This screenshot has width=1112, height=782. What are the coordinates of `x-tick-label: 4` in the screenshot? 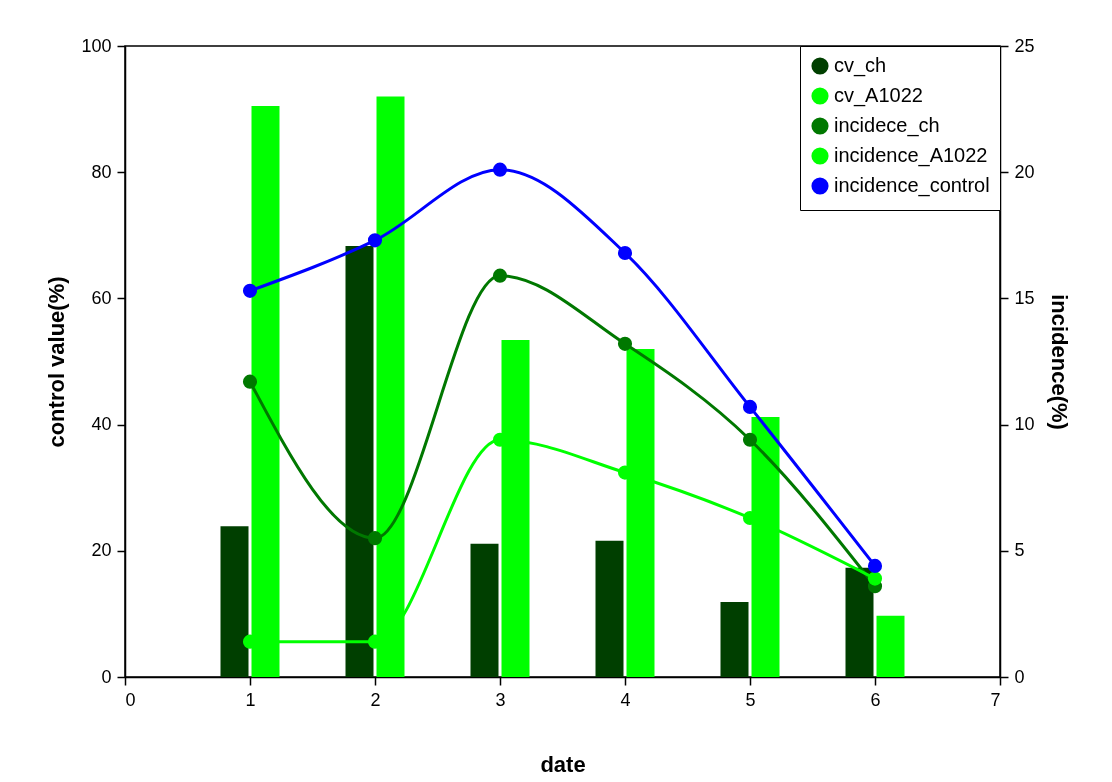 It's located at (625, 699).